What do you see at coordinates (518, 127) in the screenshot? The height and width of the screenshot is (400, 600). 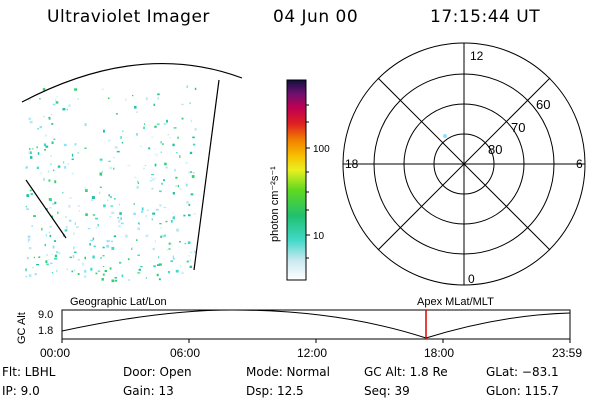 I see `lat-label-70: 70` at bounding box center [518, 127].